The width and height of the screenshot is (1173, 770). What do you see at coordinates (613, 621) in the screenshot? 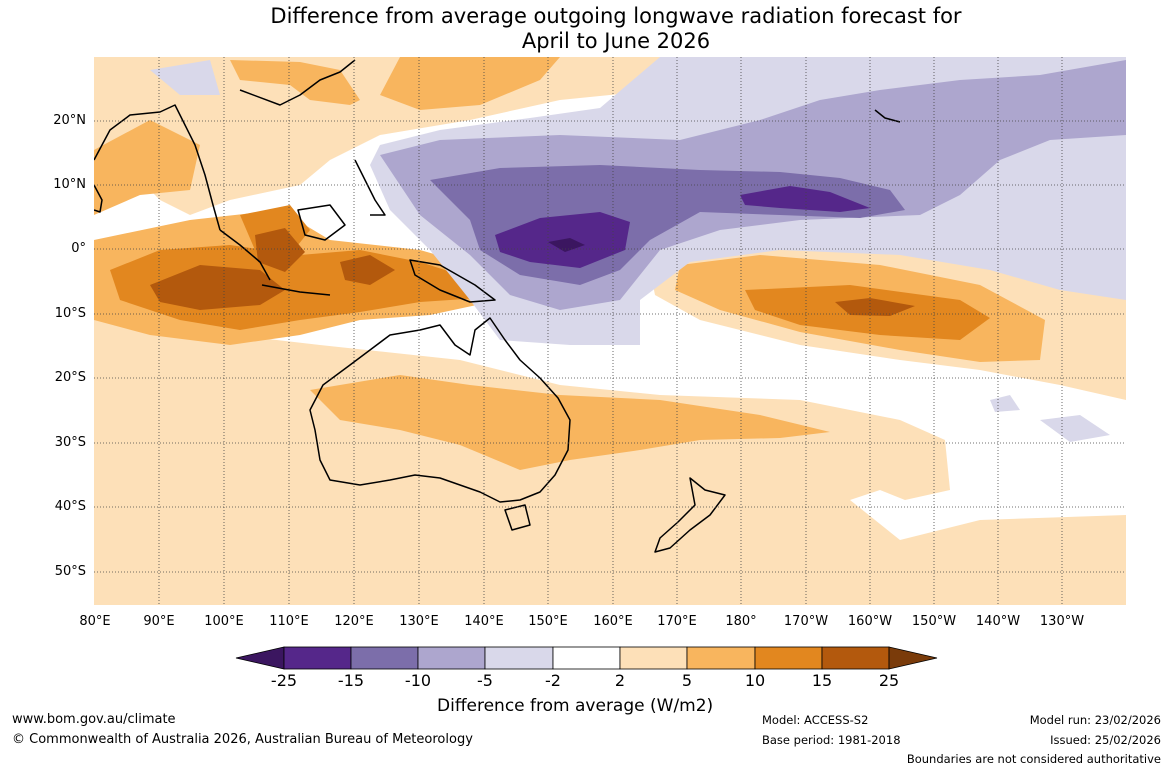
I see `lon-label-160e: 160°E` at bounding box center [613, 621].